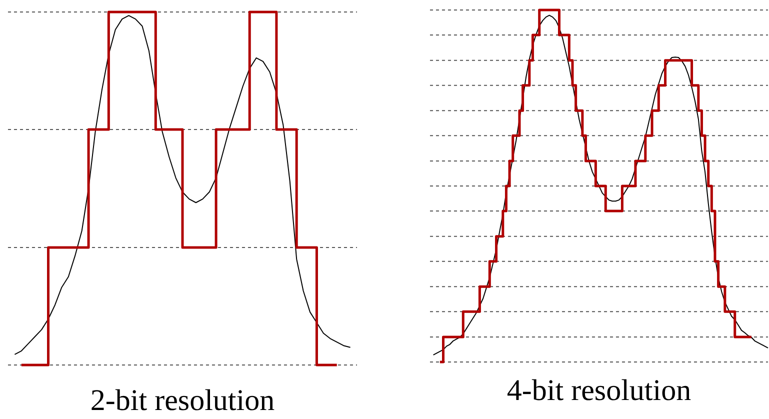 The width and height of the screenshot is (769, 419). Describe the element at coordinates (182, 400) in the screenshot. I see `x-axis-title: 2-bit resolution` at that location.